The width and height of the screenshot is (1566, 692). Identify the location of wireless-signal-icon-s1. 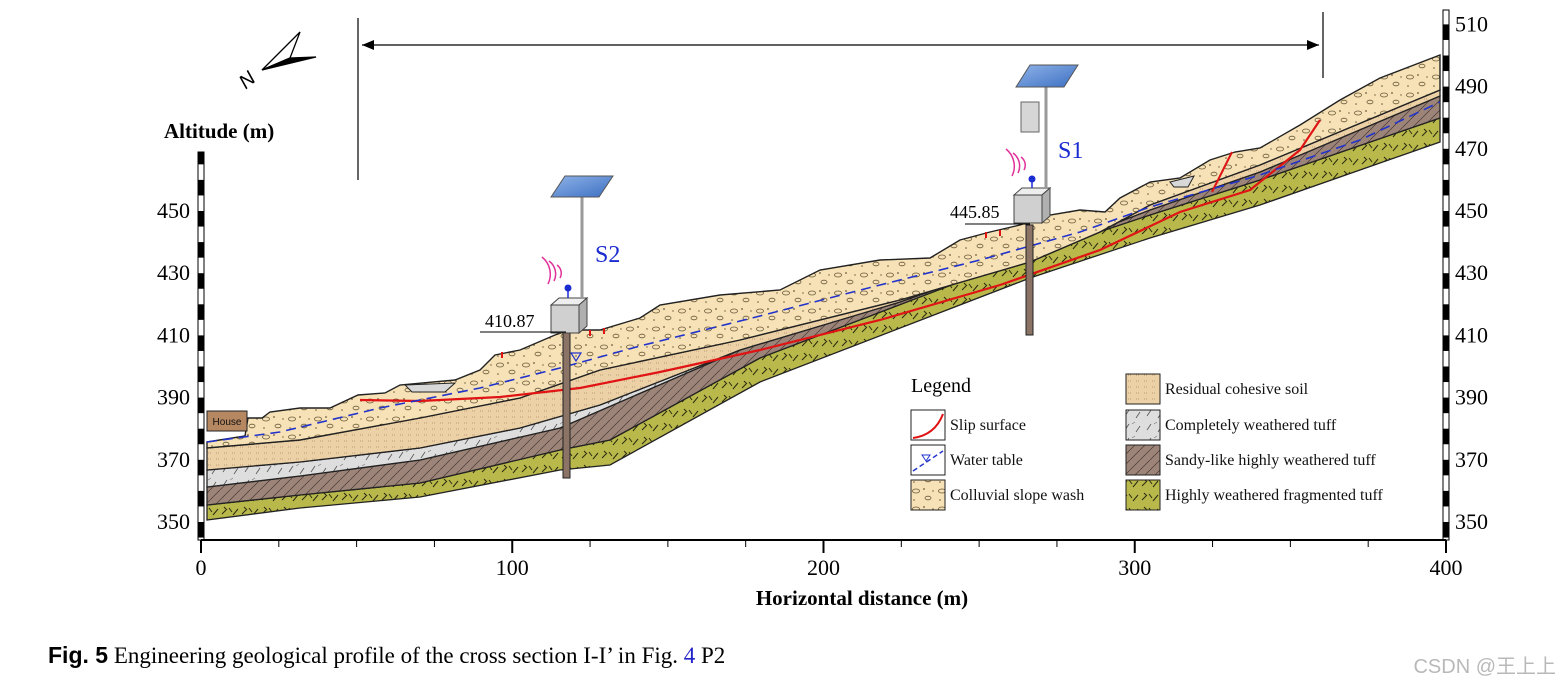
(1015, 162).